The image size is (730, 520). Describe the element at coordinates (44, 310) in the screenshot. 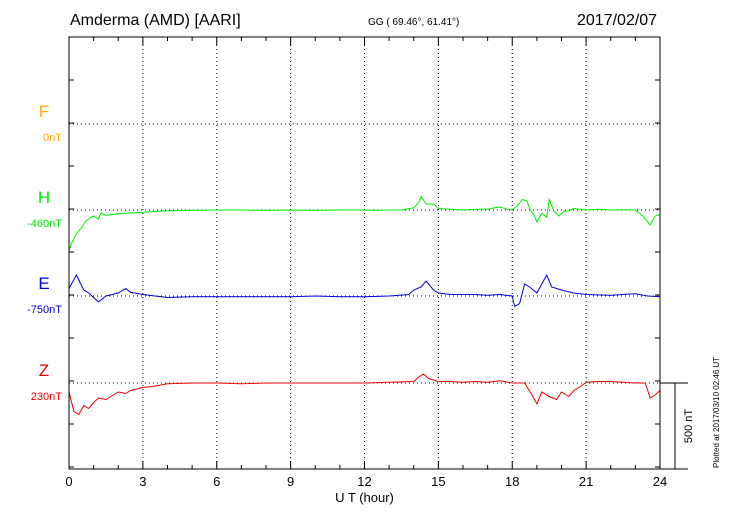

I see `baseline-value-E: -750nT` at that location.